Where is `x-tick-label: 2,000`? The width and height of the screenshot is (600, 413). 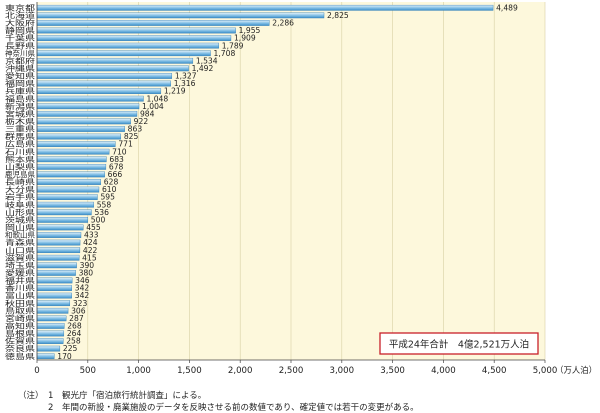
x-tick-label: 2,000 is located at coordinates (240, 371).